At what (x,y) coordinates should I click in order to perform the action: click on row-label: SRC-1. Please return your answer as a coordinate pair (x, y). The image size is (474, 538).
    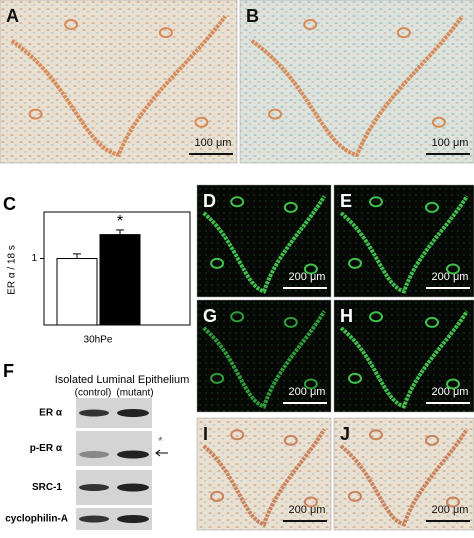
    Looking at the image, I should click on (47, 487).